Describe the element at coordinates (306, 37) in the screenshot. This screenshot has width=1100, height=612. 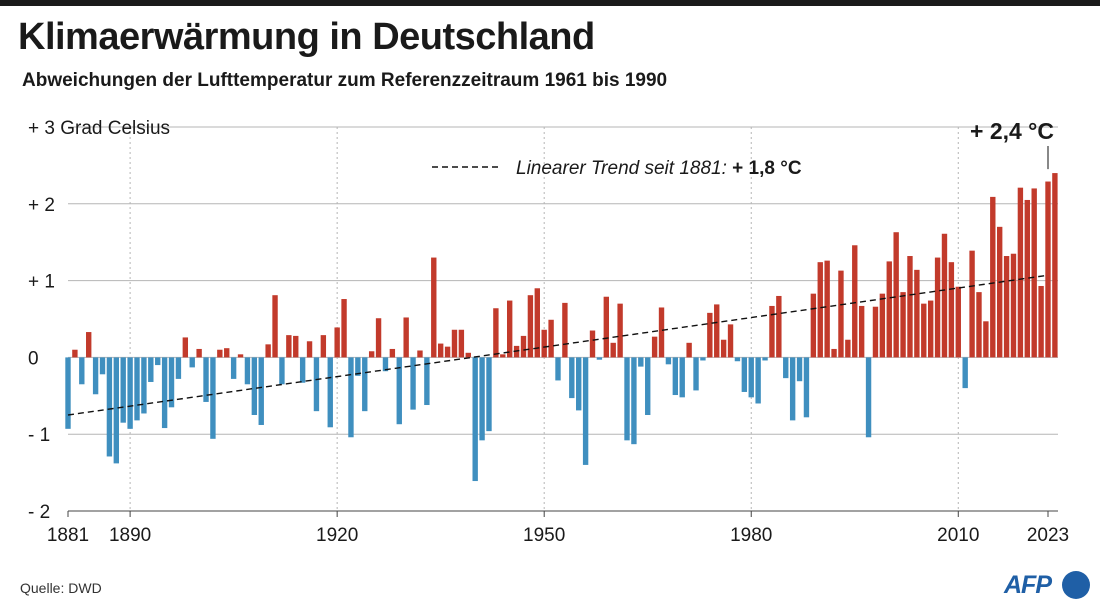
I see `chart-title: Klimaerwärmung in Deutschland` at that location.